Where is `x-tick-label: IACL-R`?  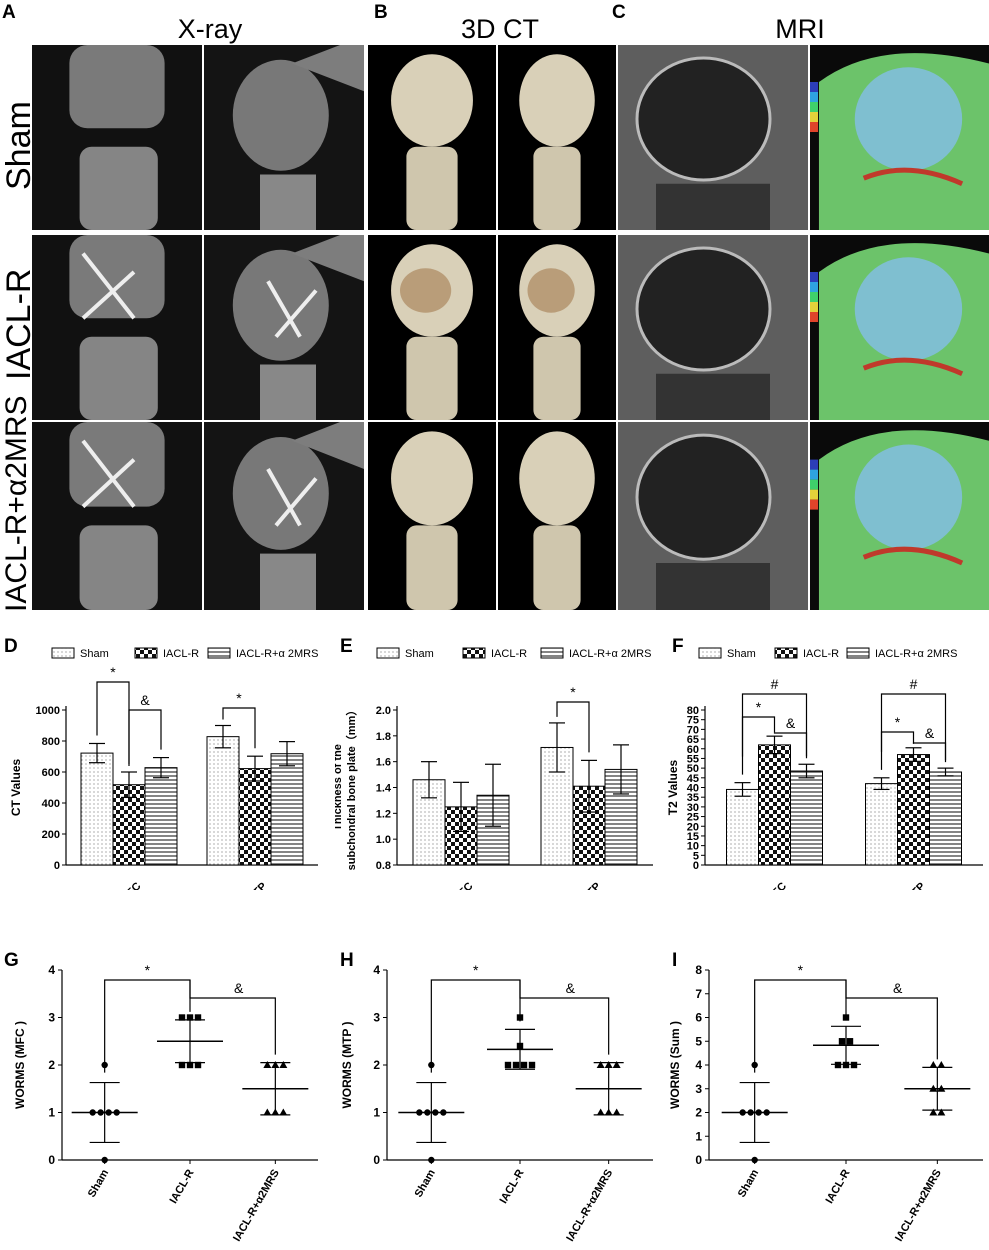
x-tick-label: IACL-R is located at coordinates (512, 1186).